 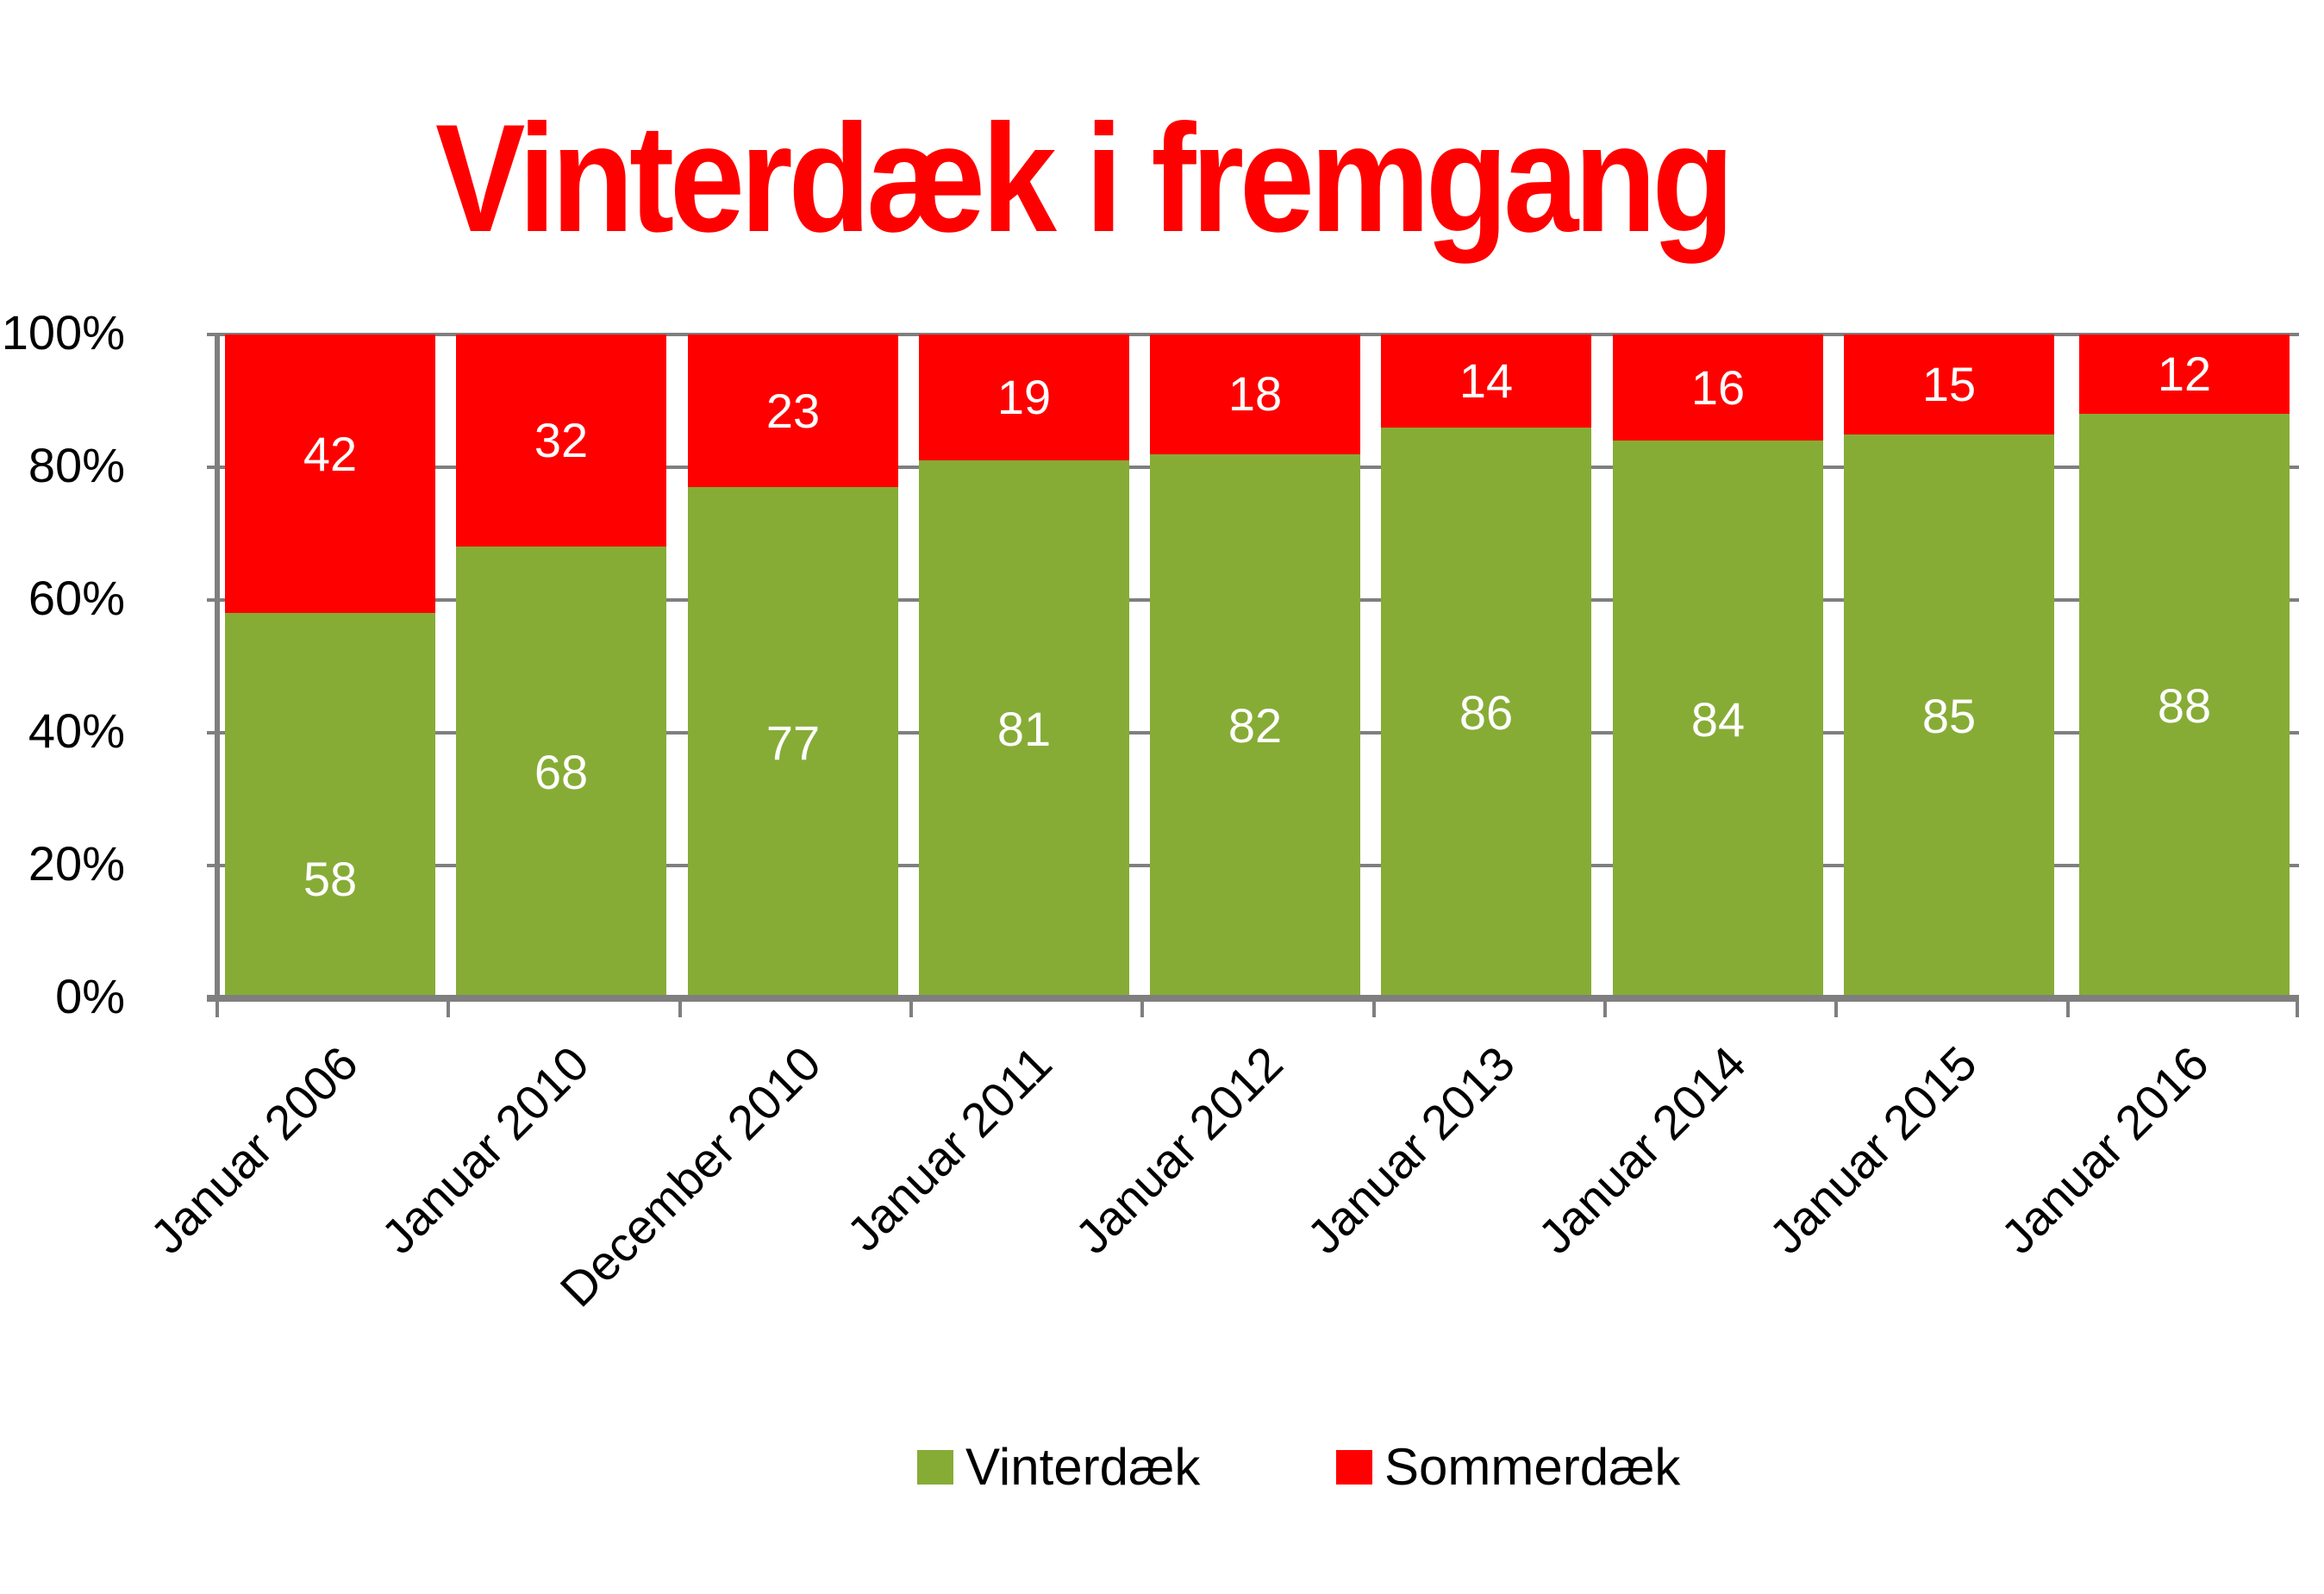 I want to click on bar-segment-vinterdaek: 58, so click(x=330, y=806).